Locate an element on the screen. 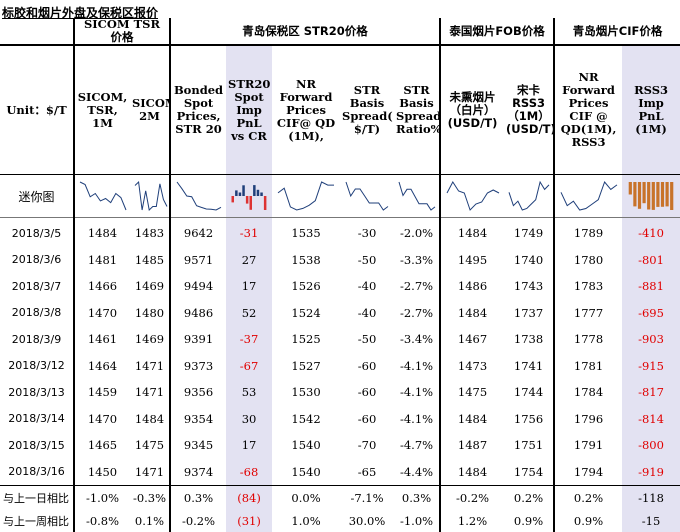  cell-c9: 1741 is located at coordinates (528, 365).